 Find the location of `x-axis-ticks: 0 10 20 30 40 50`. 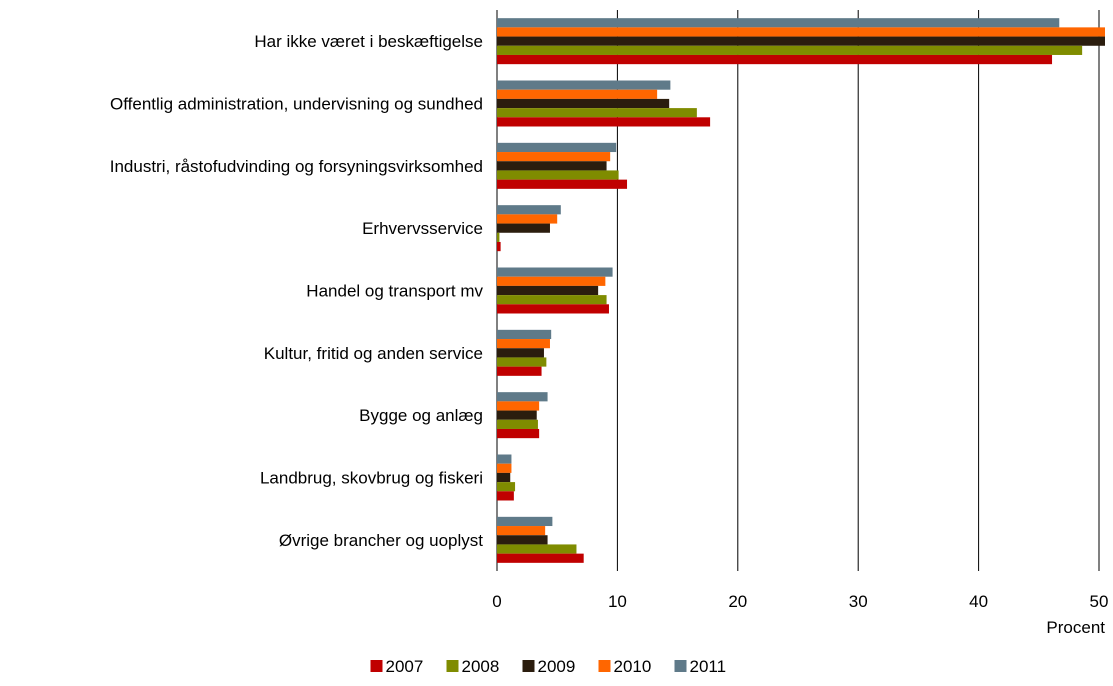

x-axis-ticks: 0 10 20 30 40 50 is located at coordinates (800, 601).